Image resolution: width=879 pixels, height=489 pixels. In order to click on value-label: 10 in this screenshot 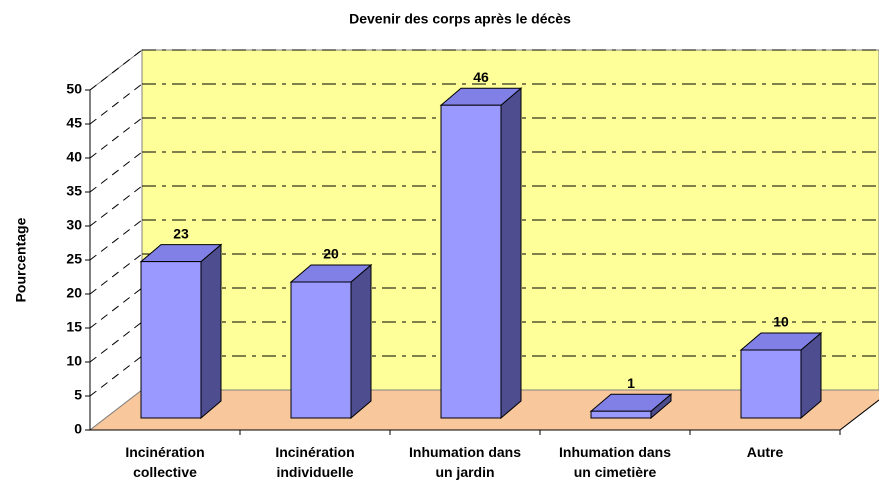, I will do `click(781, 322)`.